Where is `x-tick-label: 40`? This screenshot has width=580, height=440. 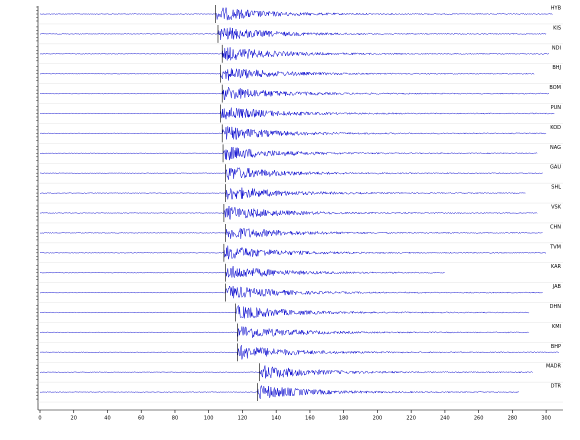
x-tick-label: 40 is located at coordinates (107, 419).